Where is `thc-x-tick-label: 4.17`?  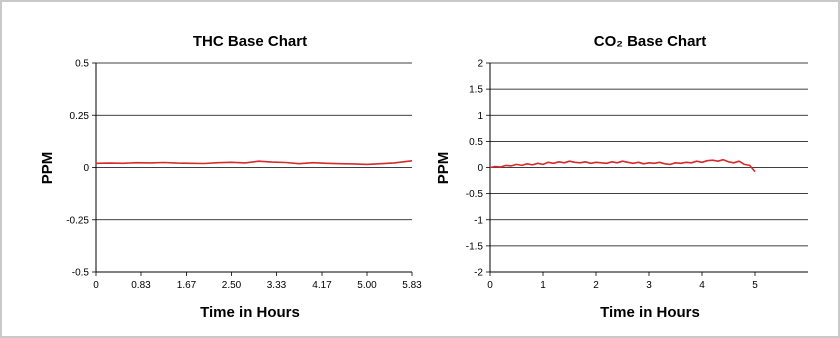 thc-x-tick-label: 4.17 is located at coordinates (322, 285).